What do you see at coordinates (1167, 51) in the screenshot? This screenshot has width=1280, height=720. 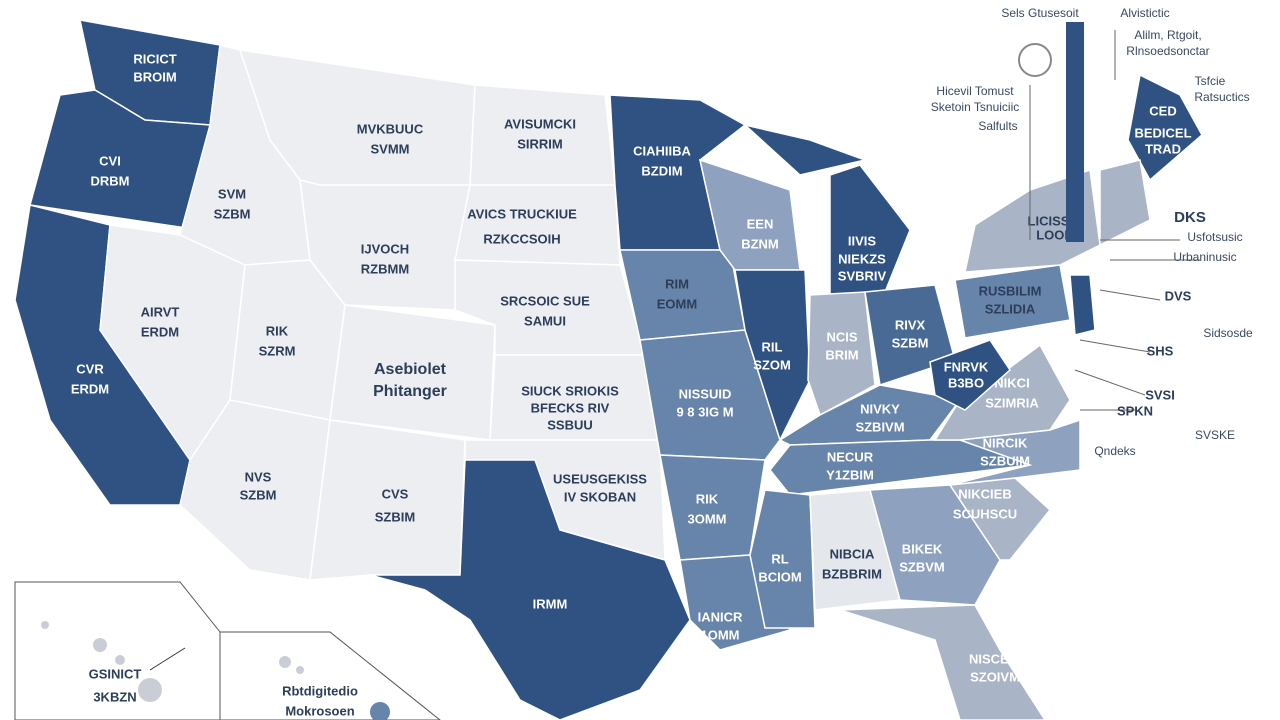 I see `annotation: Rlnsoedsonctar` at bounding box center [1167, 51].